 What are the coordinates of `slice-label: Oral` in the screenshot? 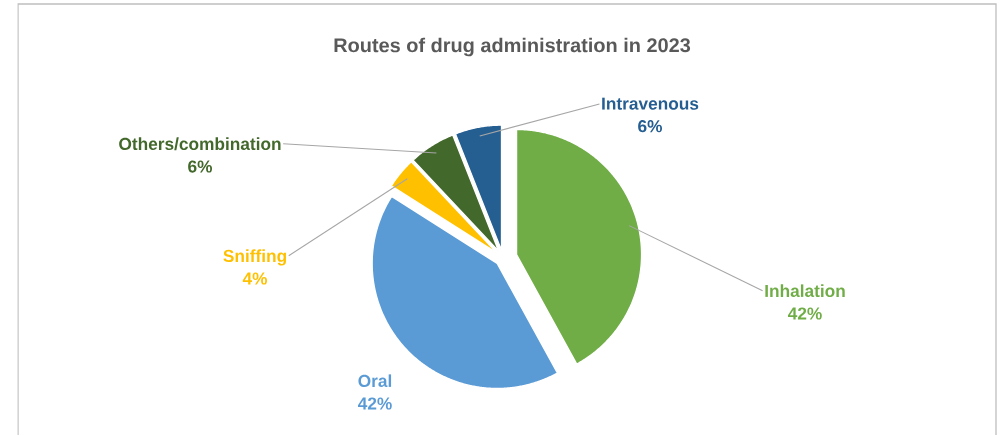 It's located at (375, 381).